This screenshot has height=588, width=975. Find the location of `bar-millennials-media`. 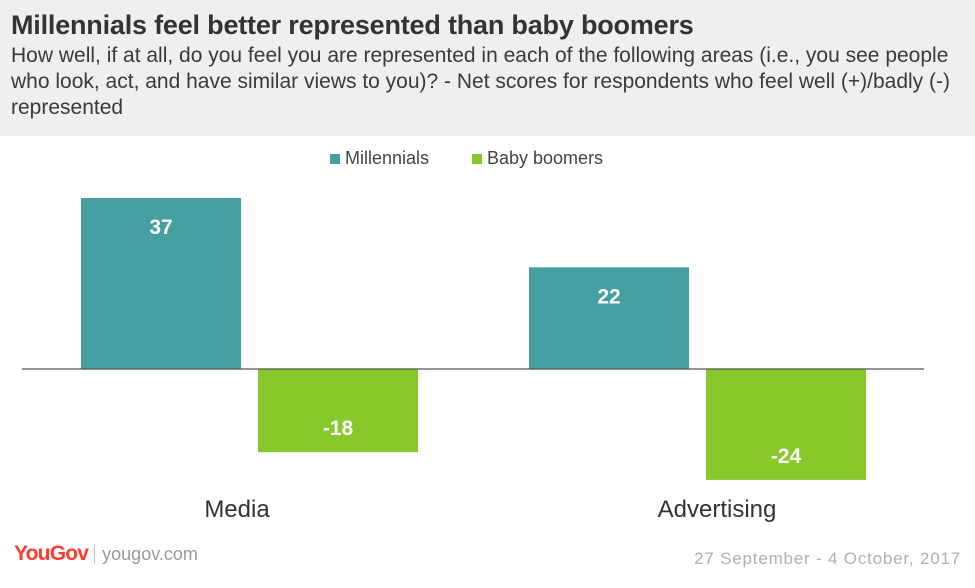

bar-millennials-media is located at coordinates (161, 283).